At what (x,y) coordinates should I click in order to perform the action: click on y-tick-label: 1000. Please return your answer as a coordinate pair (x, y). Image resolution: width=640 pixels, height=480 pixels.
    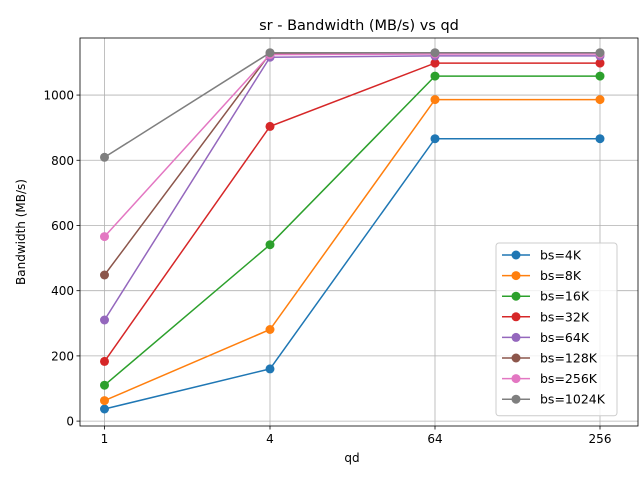
    Looking at the image, I should click on (58, 96).